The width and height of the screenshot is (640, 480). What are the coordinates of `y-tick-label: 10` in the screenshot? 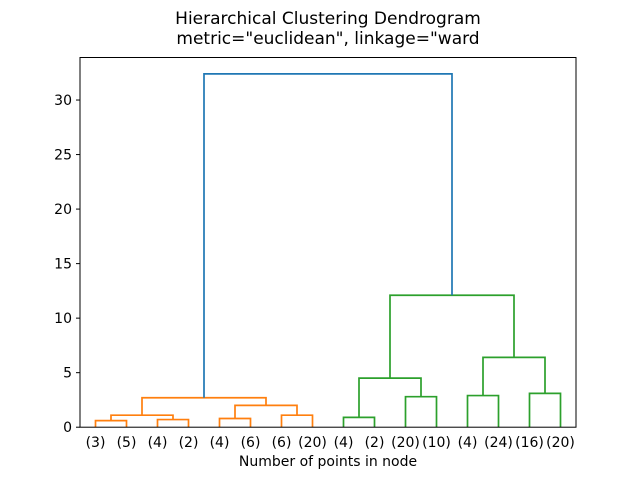 It's located at (63, 319).